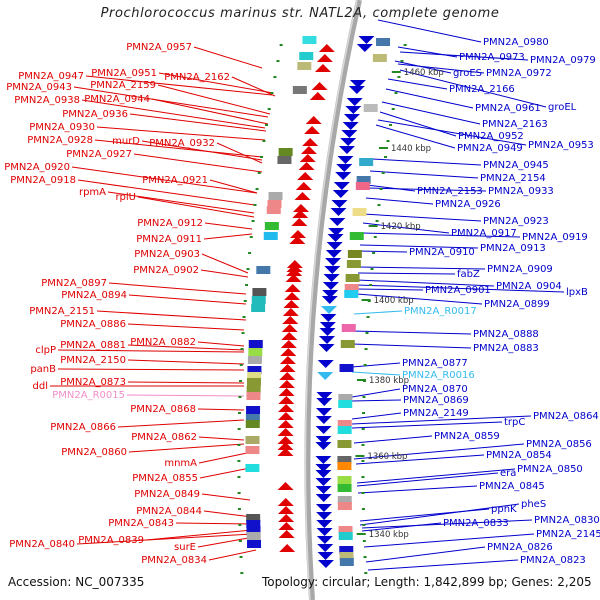 The height and width of the screenshot is (600, 600). What do you see at coordinates (436, 413) in the screenshot?
I see `gene-label-right: PMN2A_2149` at bounding box center [436, 413].